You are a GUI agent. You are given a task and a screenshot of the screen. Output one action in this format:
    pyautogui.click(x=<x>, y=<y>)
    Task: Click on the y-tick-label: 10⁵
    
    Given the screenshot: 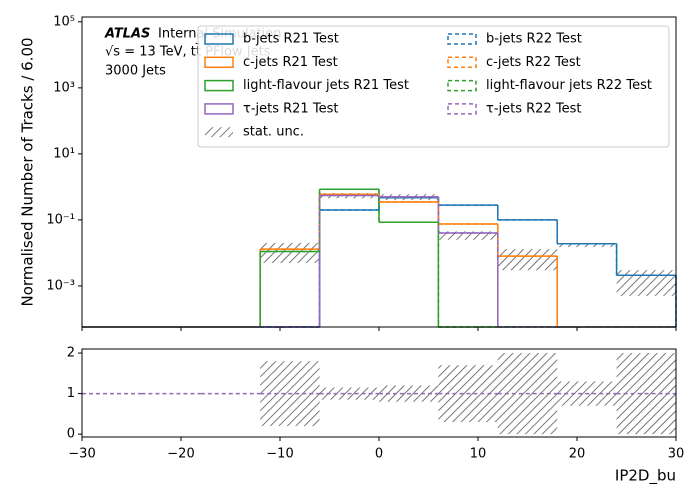 What is the action you would take?
    pyautogui.click(x=64, y=21)
    